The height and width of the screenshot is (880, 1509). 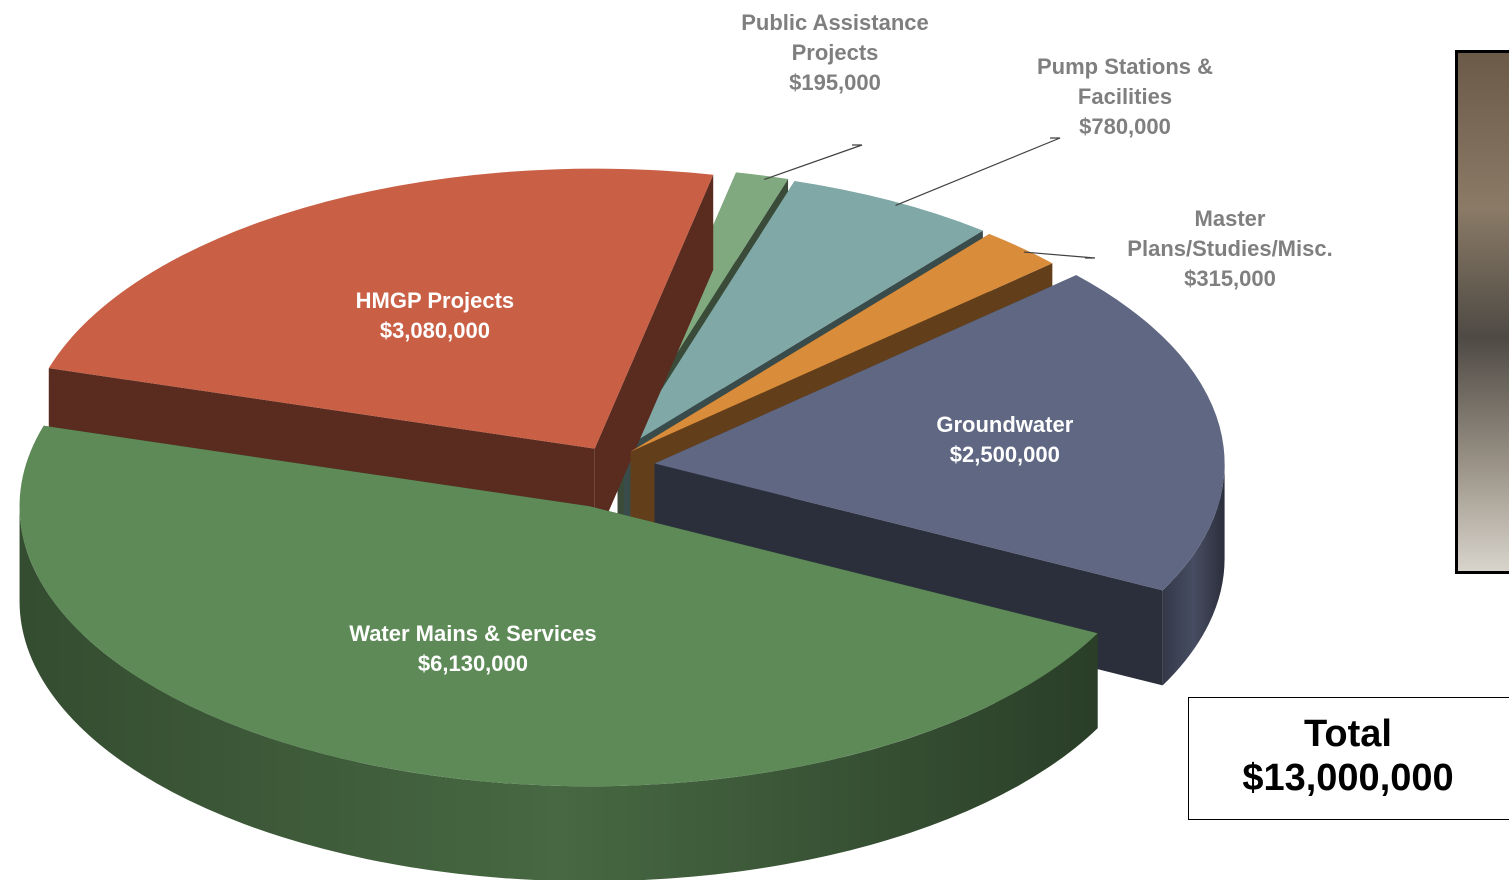 I want to click on slice-label: Public Assistance Projects $195,000, so click(x=835, y=53).